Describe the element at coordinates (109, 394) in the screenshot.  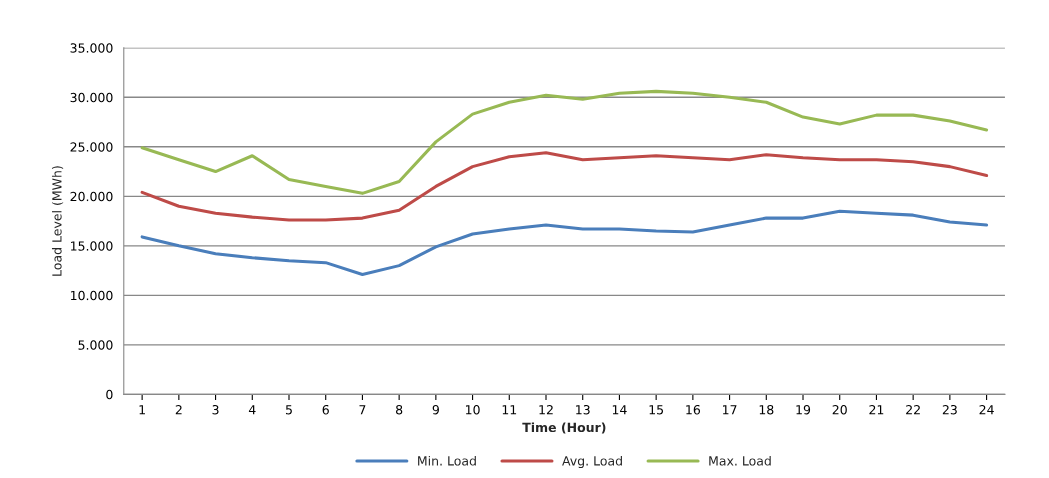
I see `y-tick-label: 0` at that location.